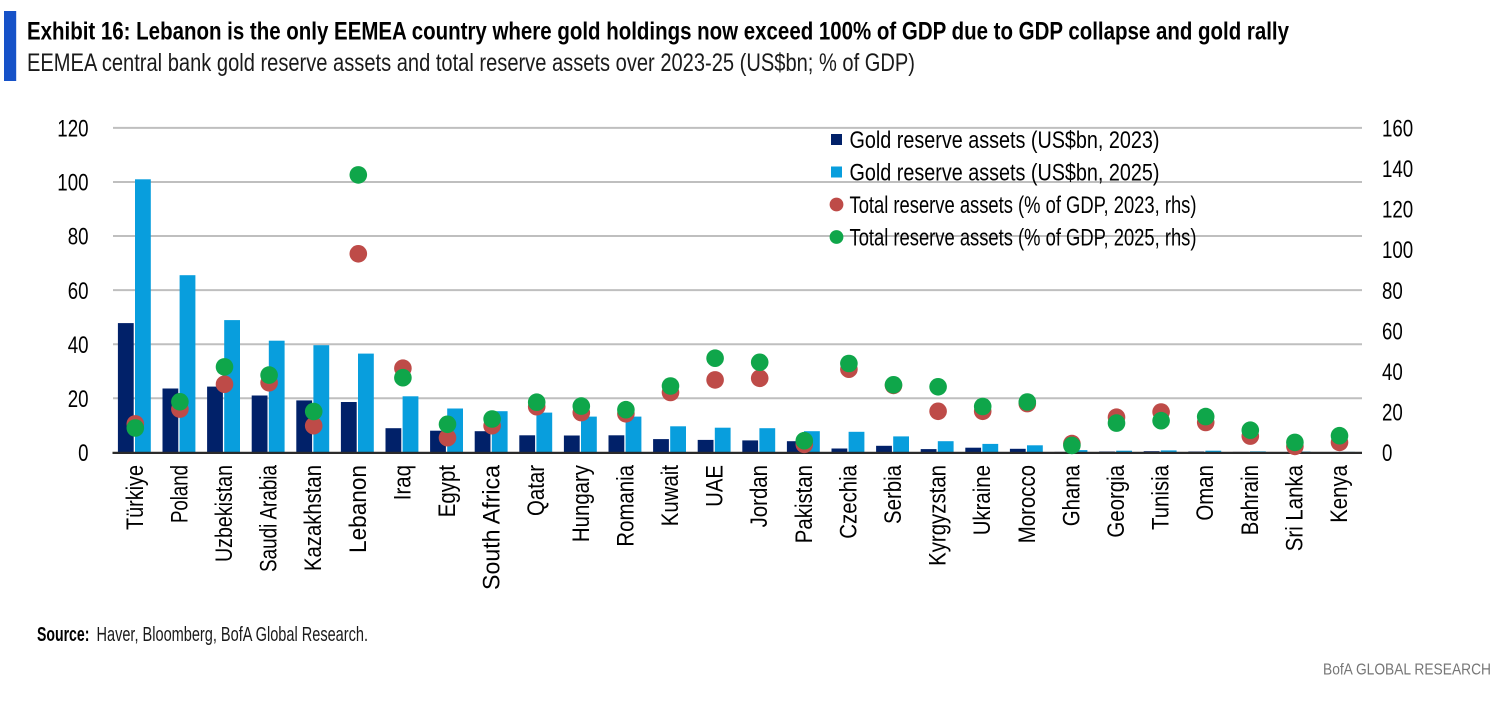 This screenshot has width=1502, height=704. What do you see at coordinates (982, 500) in the screenshot?
I see `svg-text: Ukraine` at bounding box center [982, 500].